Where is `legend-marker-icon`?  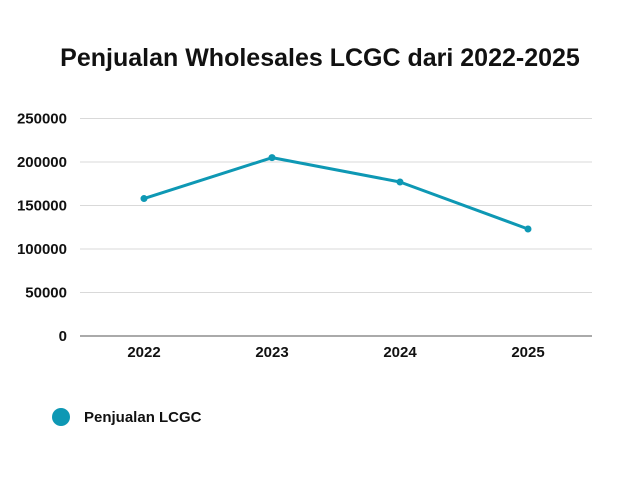 legend-marker-icon is located at coordinates (61, 417).